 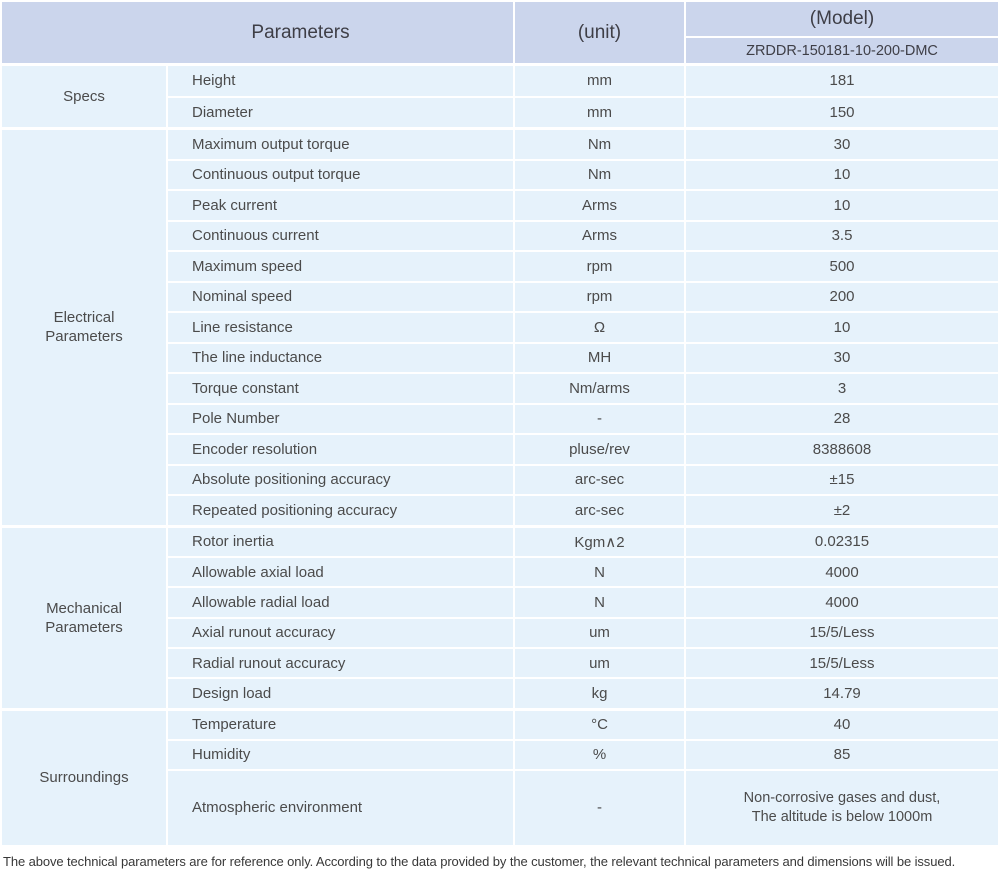 What do you see at coordinates (340, 724) in the screenshot?
I see `parameter-name-cell: Temperature` at bounding box center [340, 724].